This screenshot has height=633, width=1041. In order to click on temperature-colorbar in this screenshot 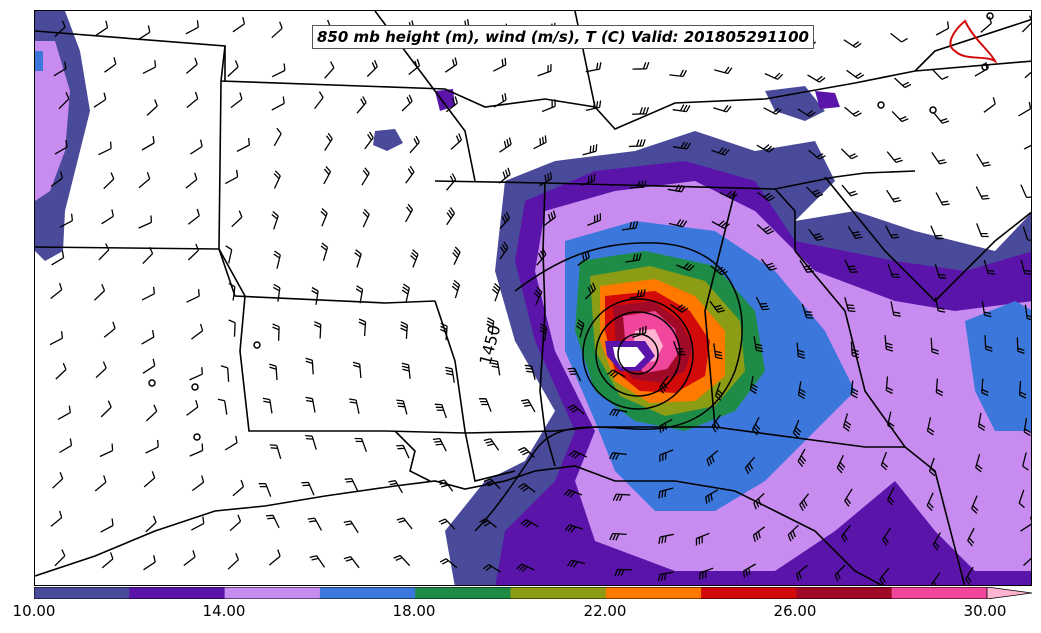, I will do `click(533, 593)`.